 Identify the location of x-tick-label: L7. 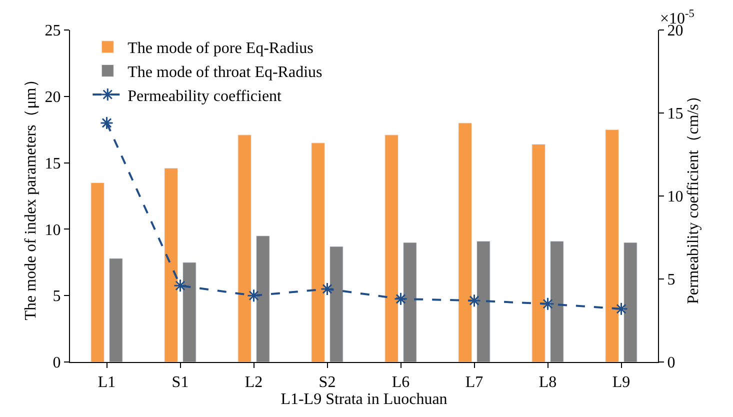
(474, 383).